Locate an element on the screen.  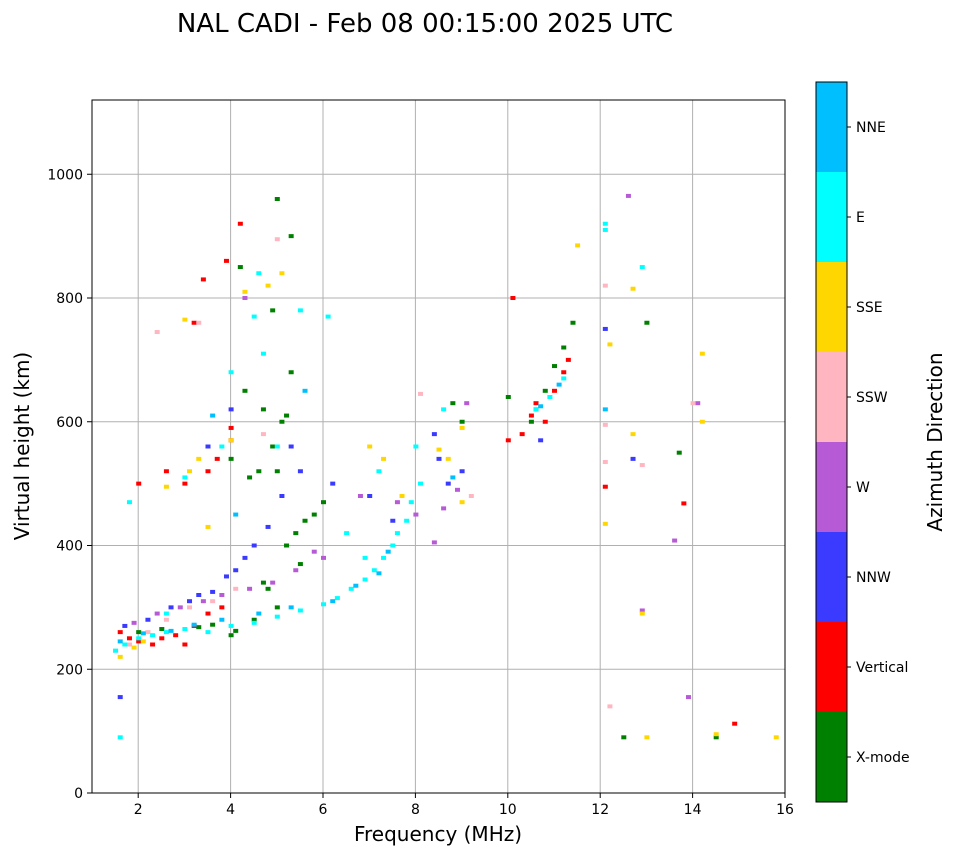
colorbar-tick-label: NNE is located at coordinates (871, 128).